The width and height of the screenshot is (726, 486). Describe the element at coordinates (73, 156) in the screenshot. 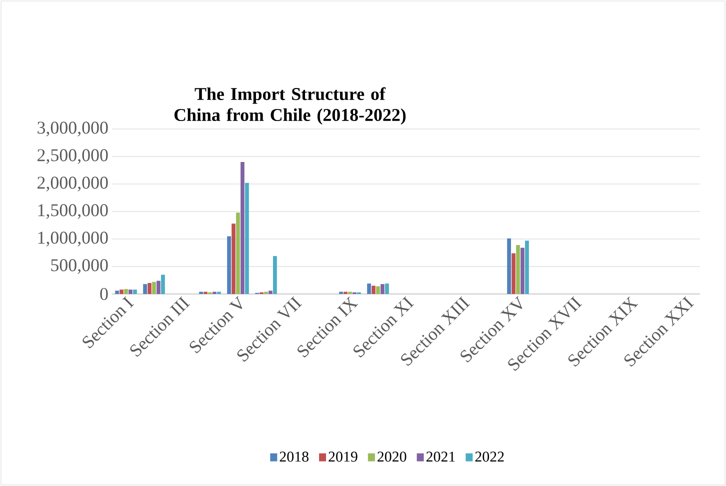

I see `y-tick-label: 2,500,000` at that location.